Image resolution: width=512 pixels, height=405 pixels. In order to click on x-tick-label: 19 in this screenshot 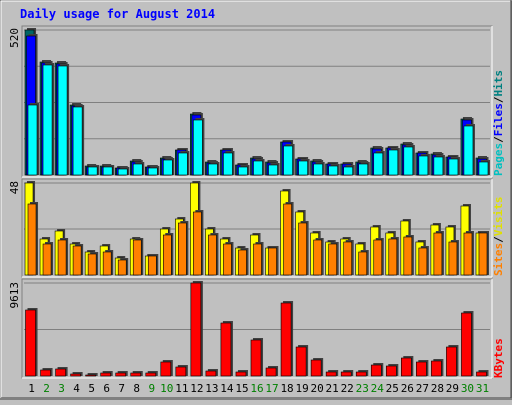, I will do `click(301, 388)`.